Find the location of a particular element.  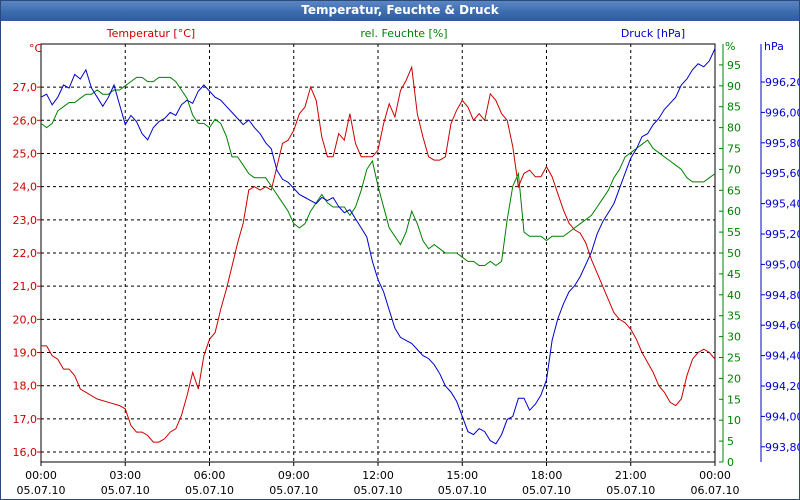

x-tick-time-label: 06:00 is located at coordinates (210, 475).